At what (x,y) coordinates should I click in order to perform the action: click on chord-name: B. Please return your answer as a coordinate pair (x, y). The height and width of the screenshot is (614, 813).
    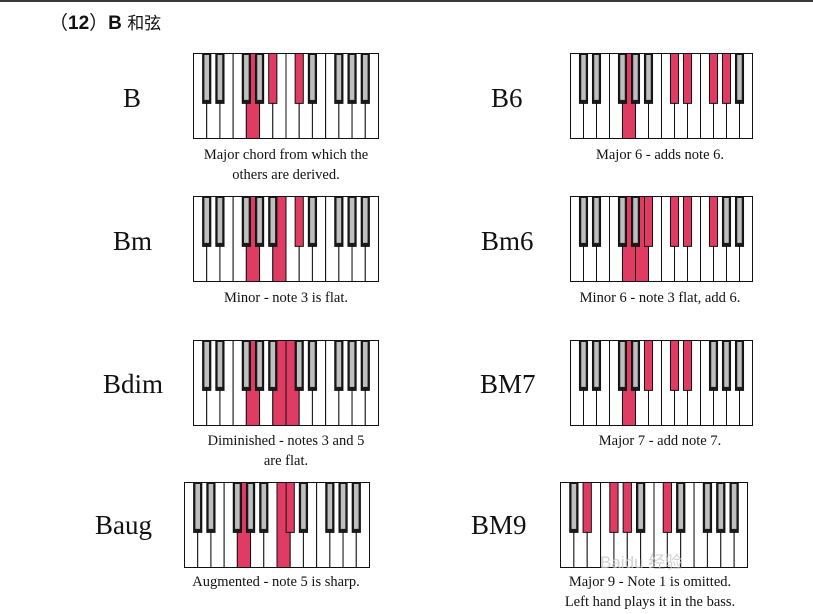
    Looking at the image, I should click on (132, 98).